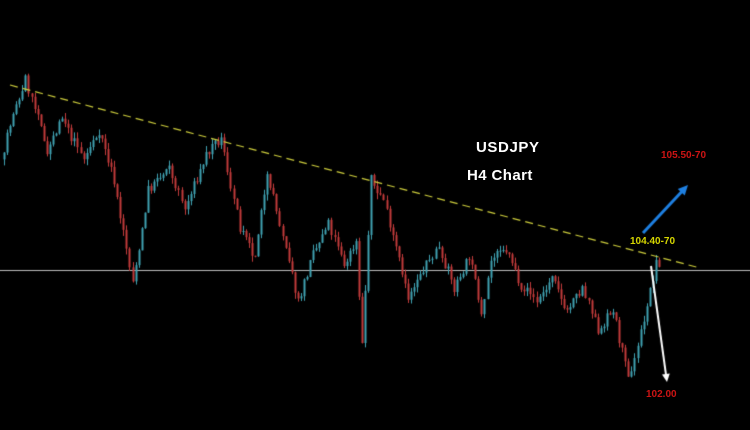 The height and width of the screenshot is (430, 750). I want to click on symbol-label: USDJPY, so click(508, 147).